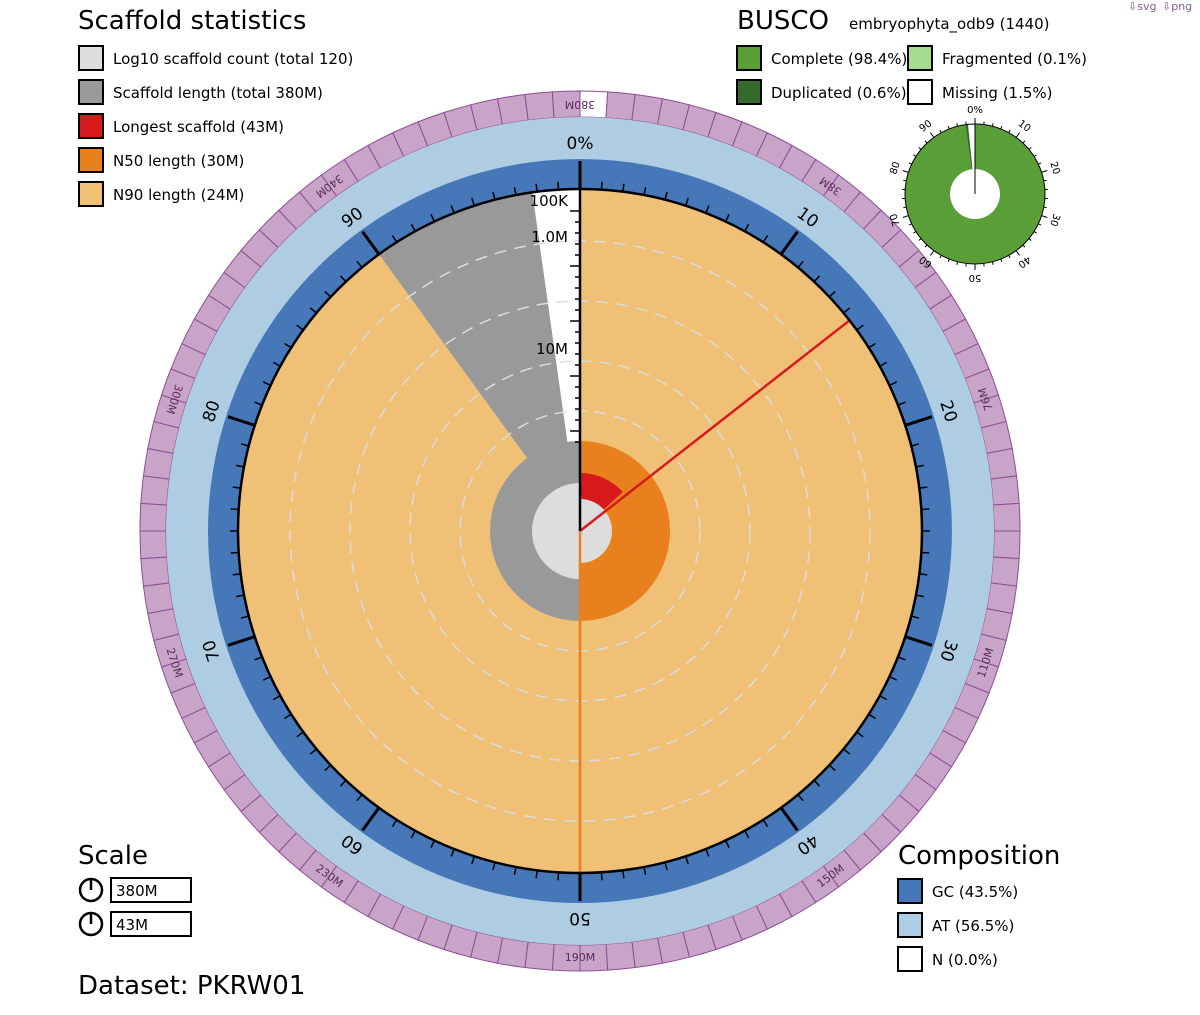 This screenshot has width=1200, height=1015. I want to click on busco-duplicated-slice, so click(969, 147).